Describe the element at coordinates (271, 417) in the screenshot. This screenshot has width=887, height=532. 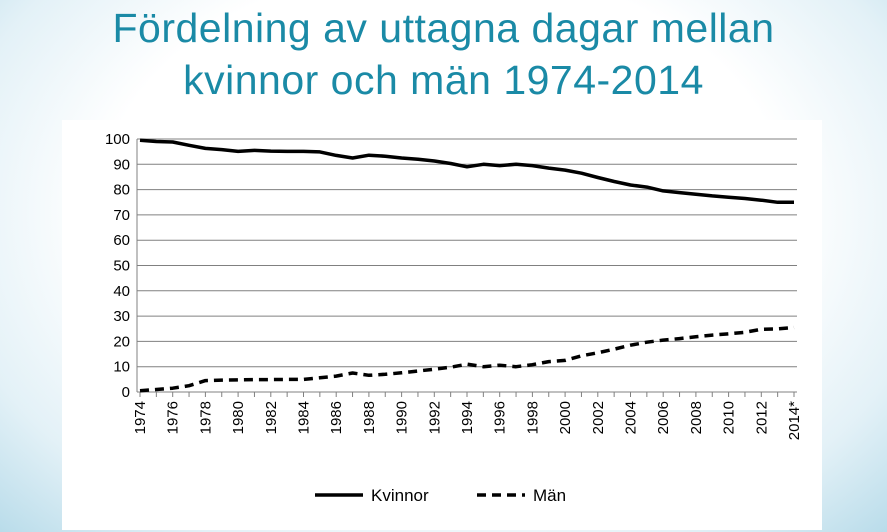
I see `x-tick-label: 1982` at that location.